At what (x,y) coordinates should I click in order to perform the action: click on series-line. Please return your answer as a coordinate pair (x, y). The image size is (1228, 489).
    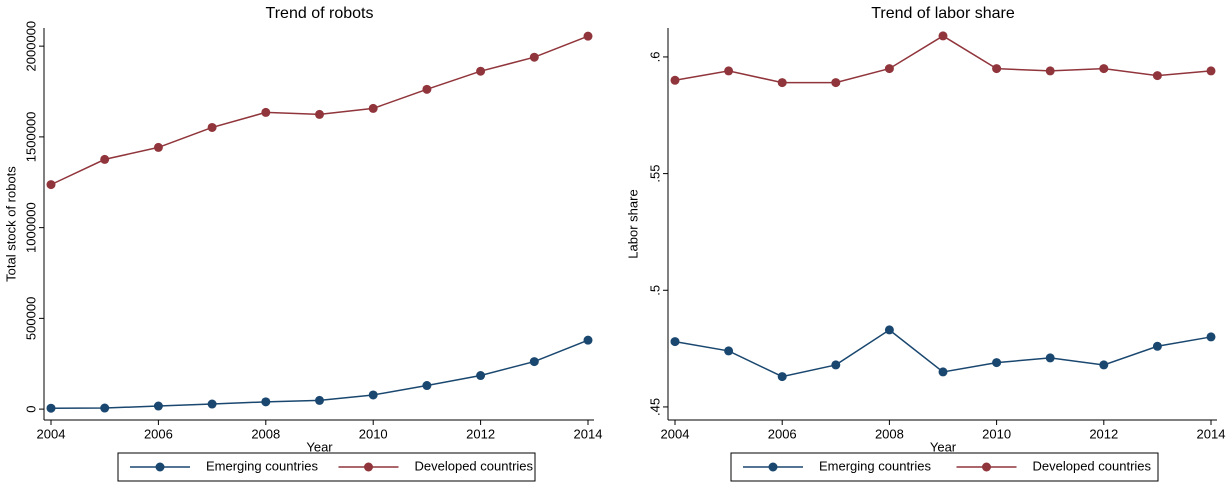
    Looking at the image, I should click on (943, 59).